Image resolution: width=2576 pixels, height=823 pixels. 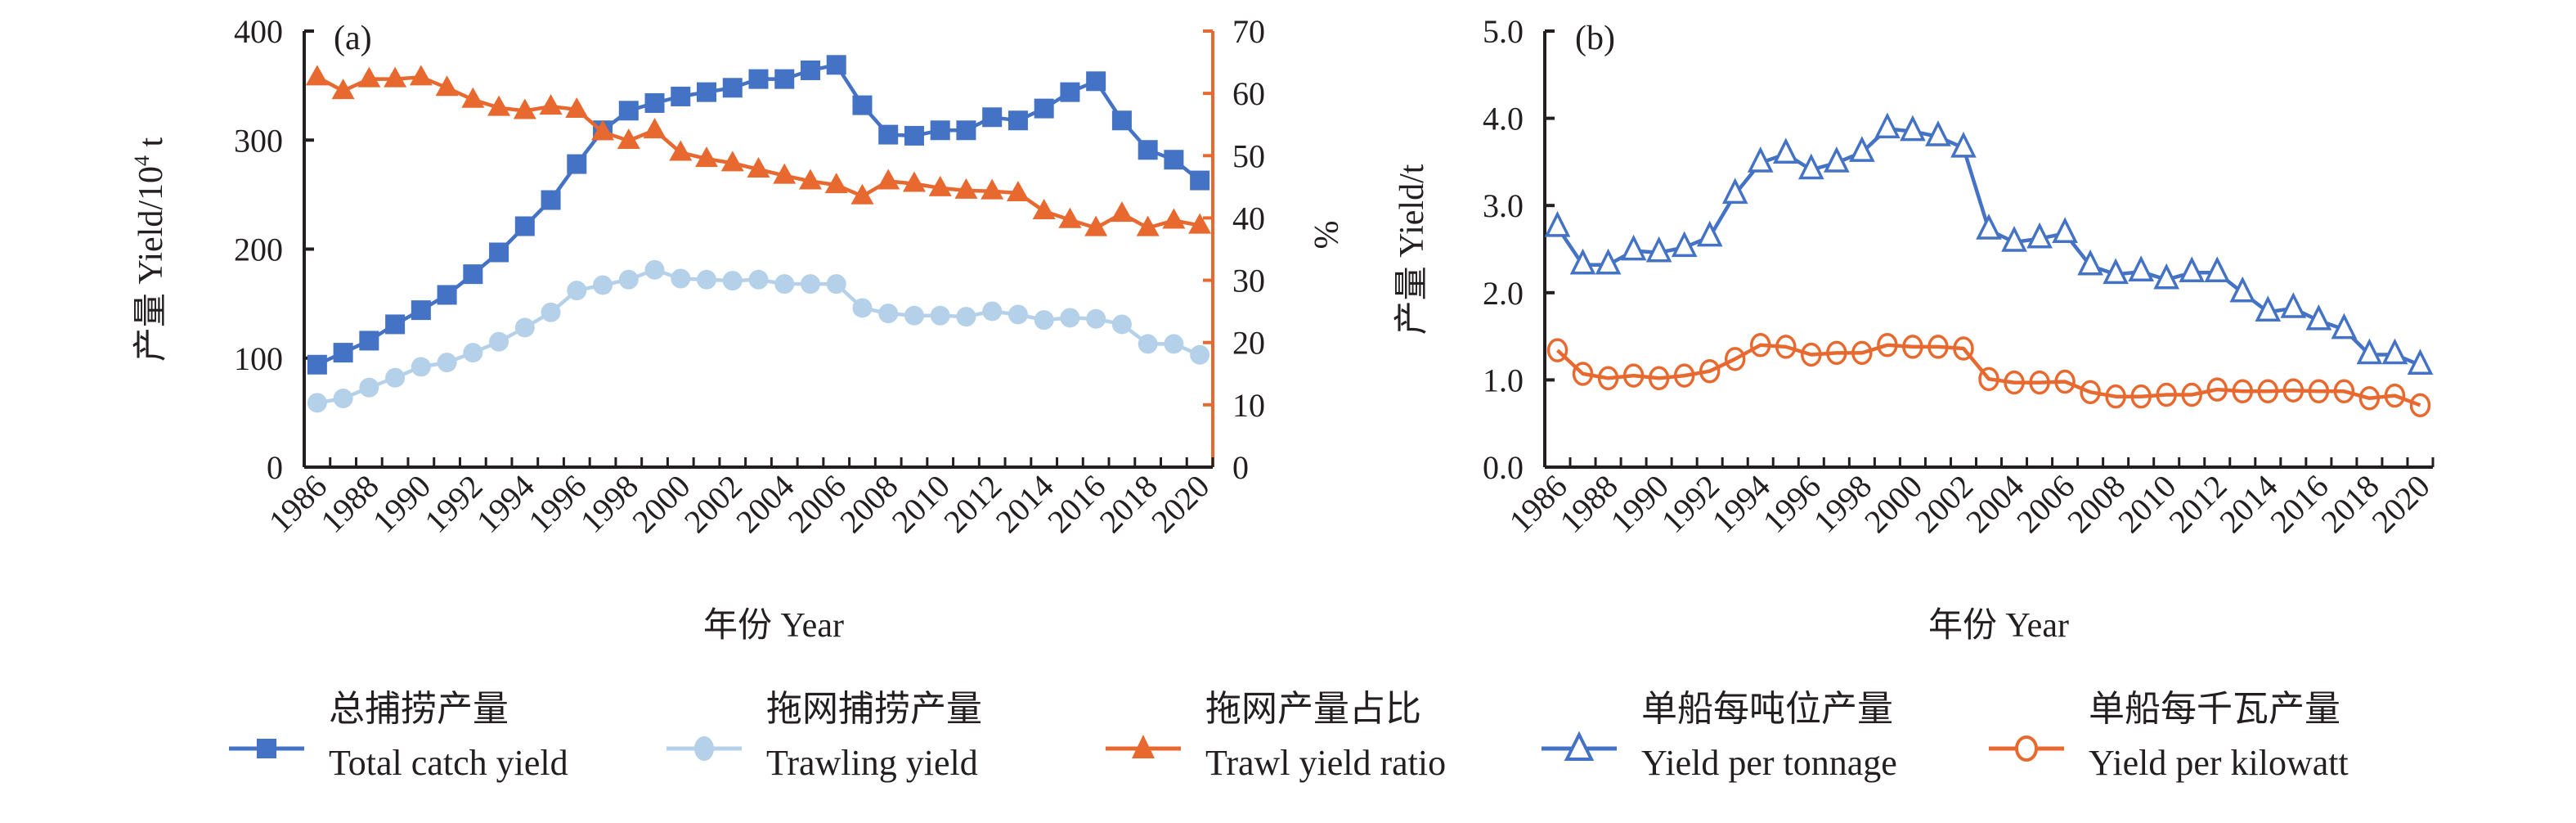 I want to click on panel-b-x-axis-title: 年份 Year, so click(x=1998, y=625).